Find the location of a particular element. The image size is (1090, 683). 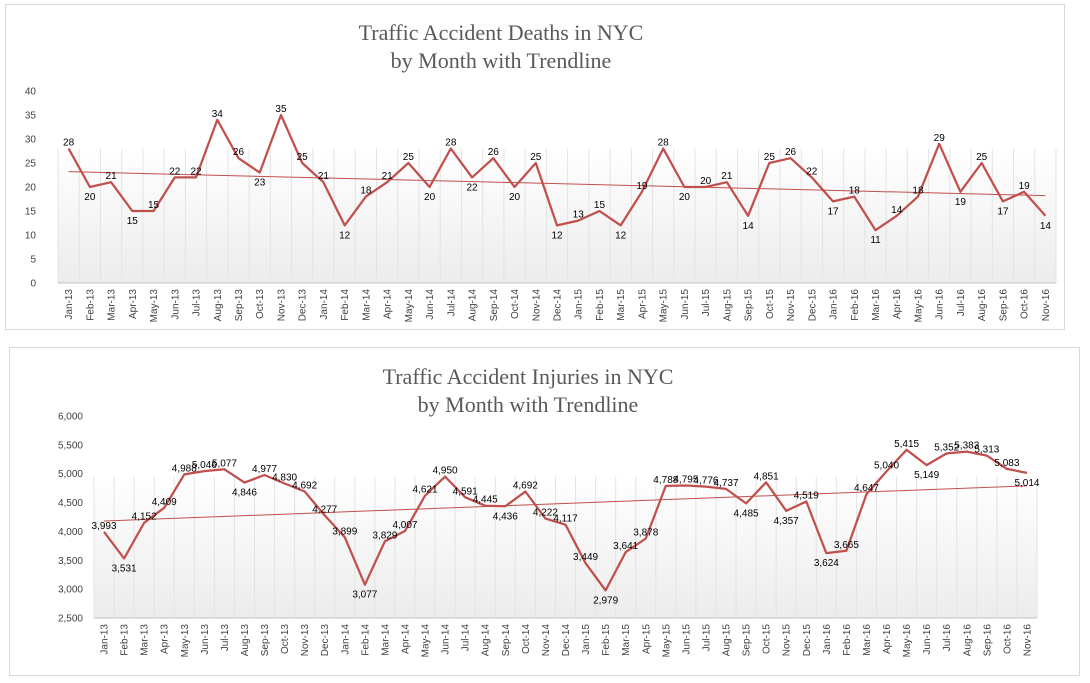

x-tick-label: Apr-16 is located at coordinates (887, 639).